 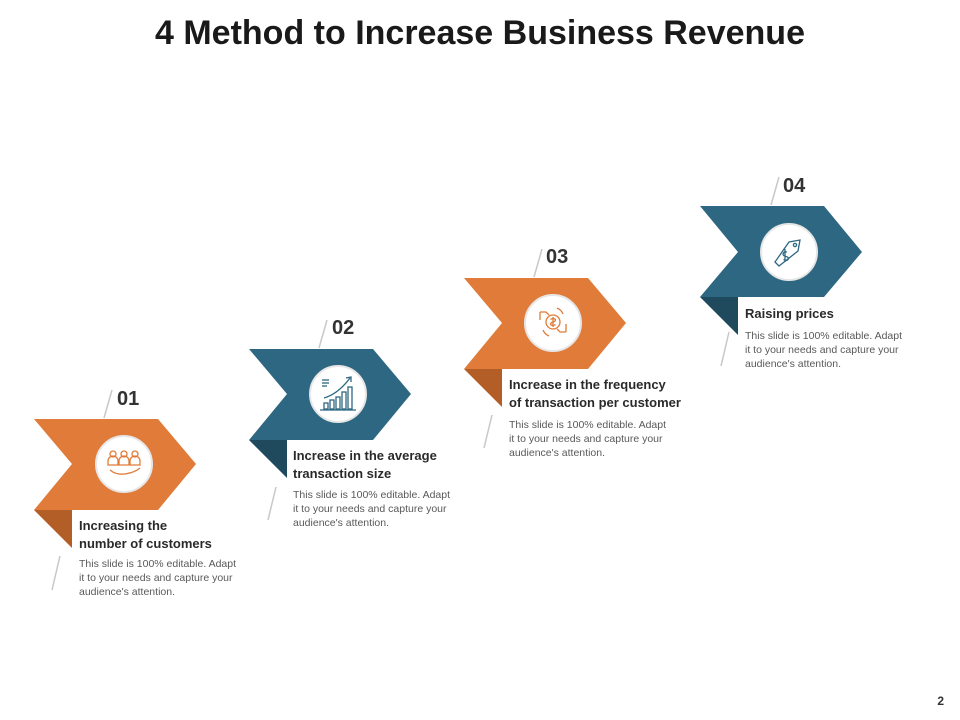 I want to click on step-3-graphic, so click(x=545, y=348).